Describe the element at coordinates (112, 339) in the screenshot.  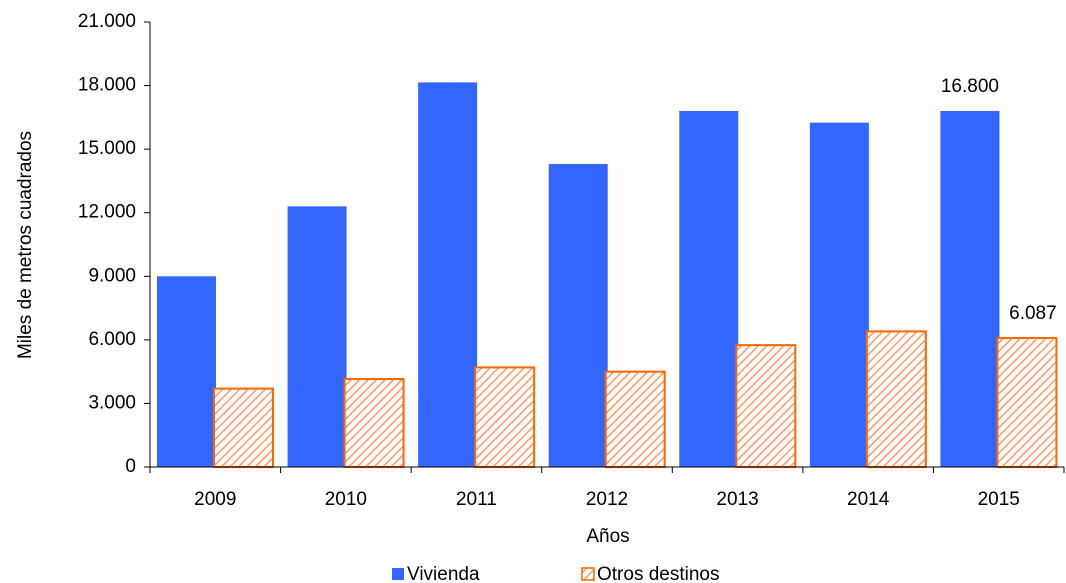
I see `y-tick-label: 6.000` at that location.